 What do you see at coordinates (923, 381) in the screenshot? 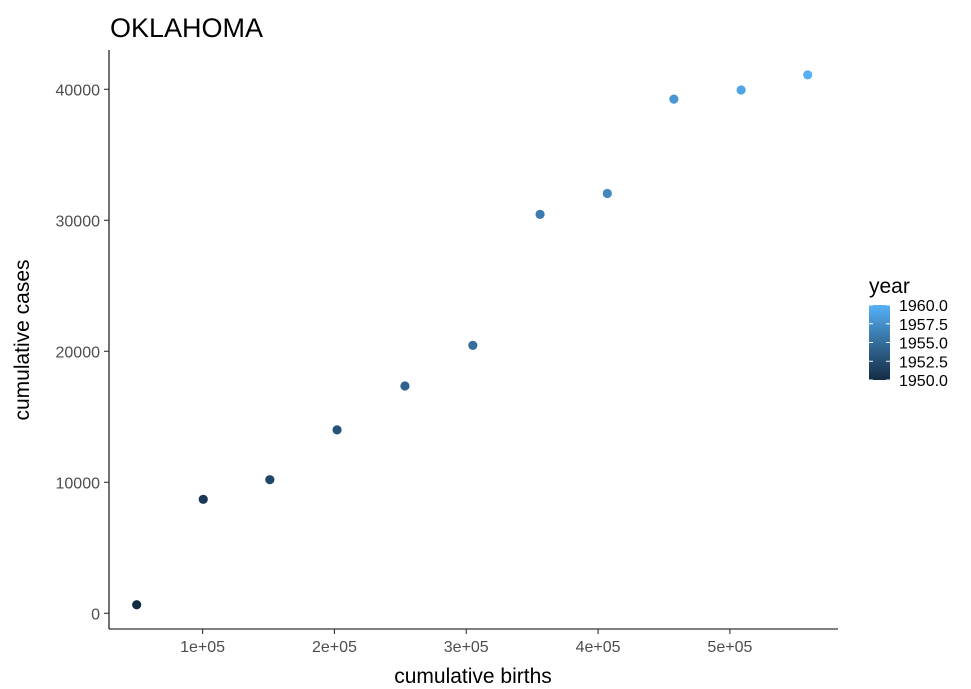
I see `legend-tick-label: 1950.0` at bounding box center [923, 381].